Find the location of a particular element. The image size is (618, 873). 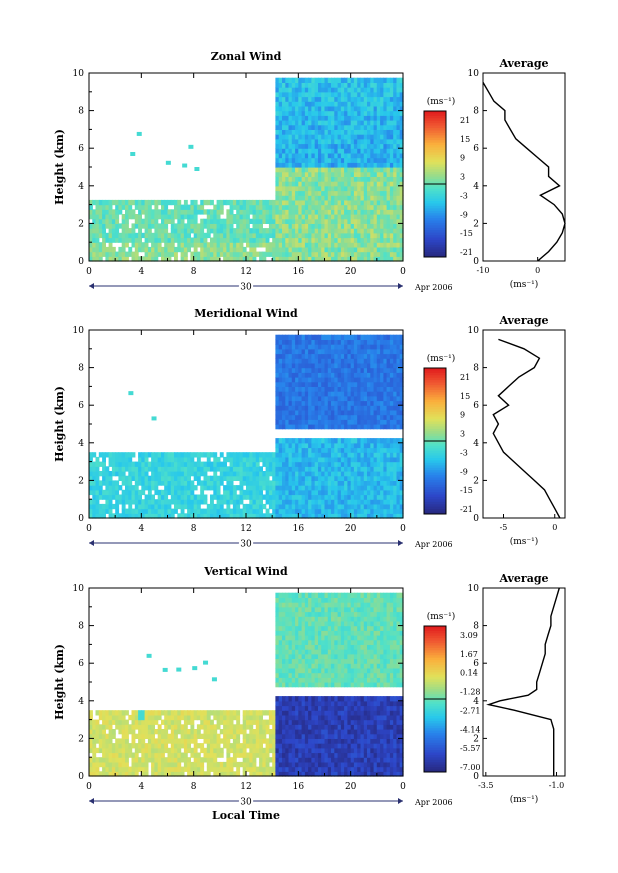

colorbar-tick-label: 9 is located at coordinates (462, 415).